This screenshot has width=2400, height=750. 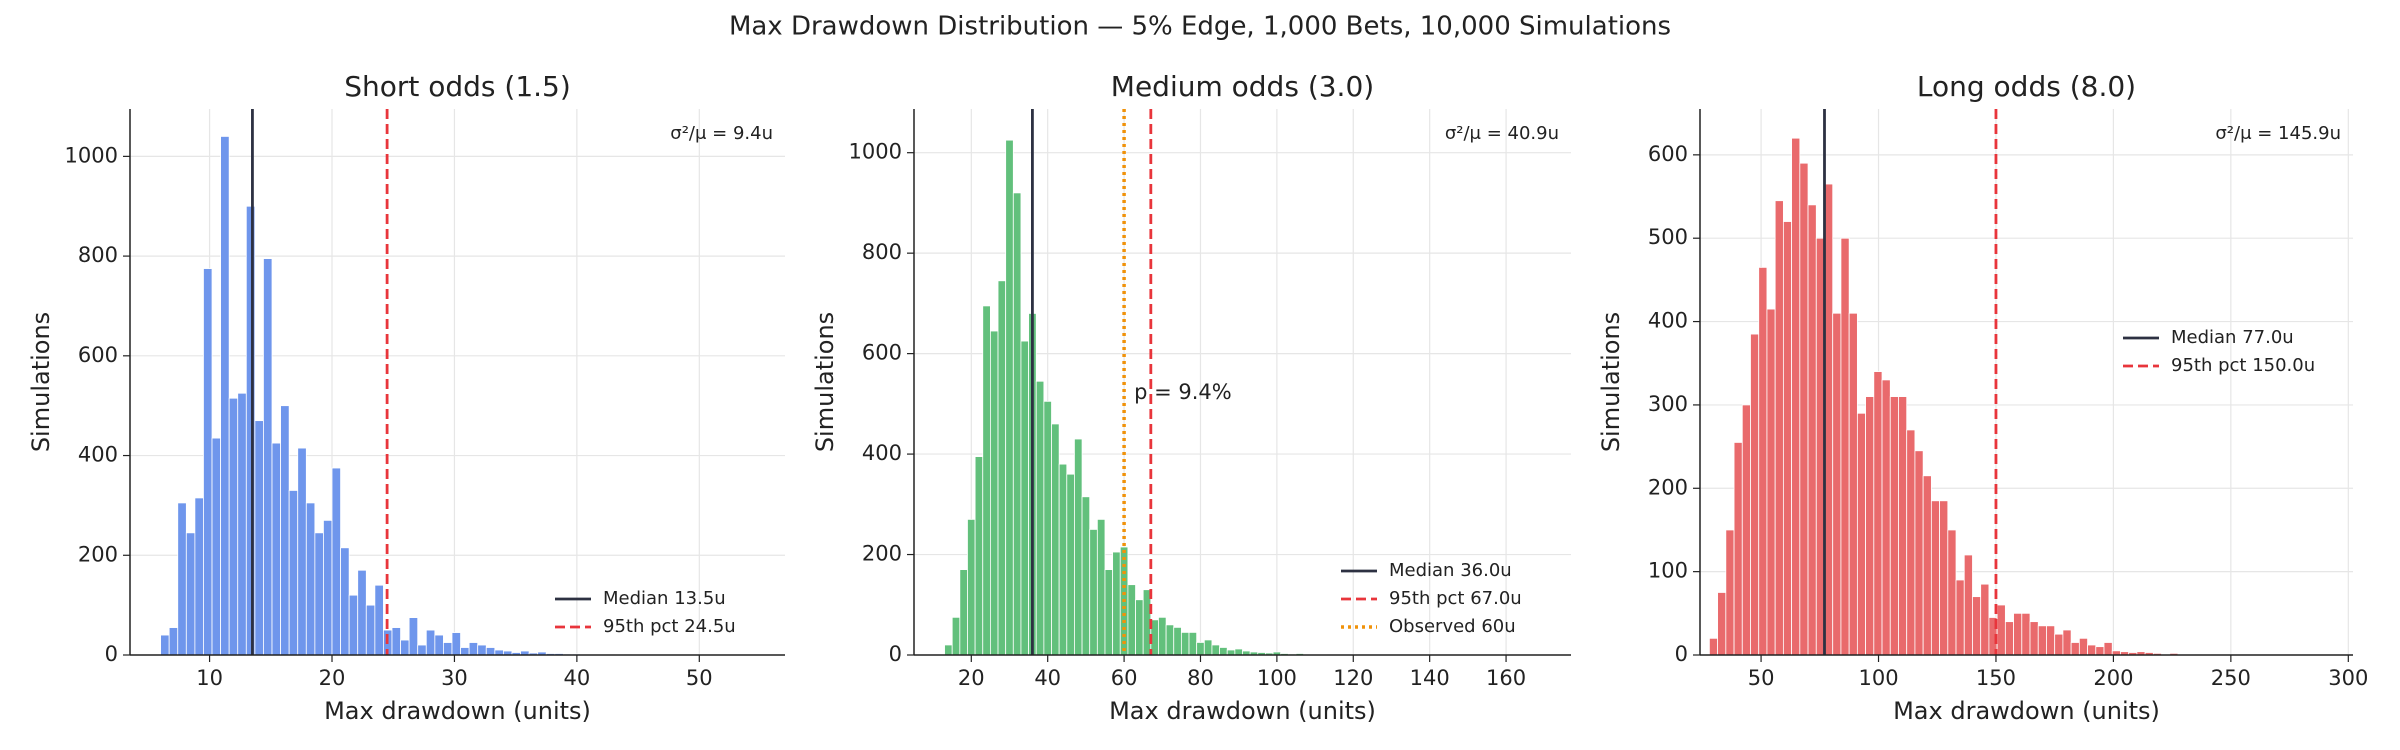 I want to click on x-tick-label: 120, so click(x=1353, y=678).